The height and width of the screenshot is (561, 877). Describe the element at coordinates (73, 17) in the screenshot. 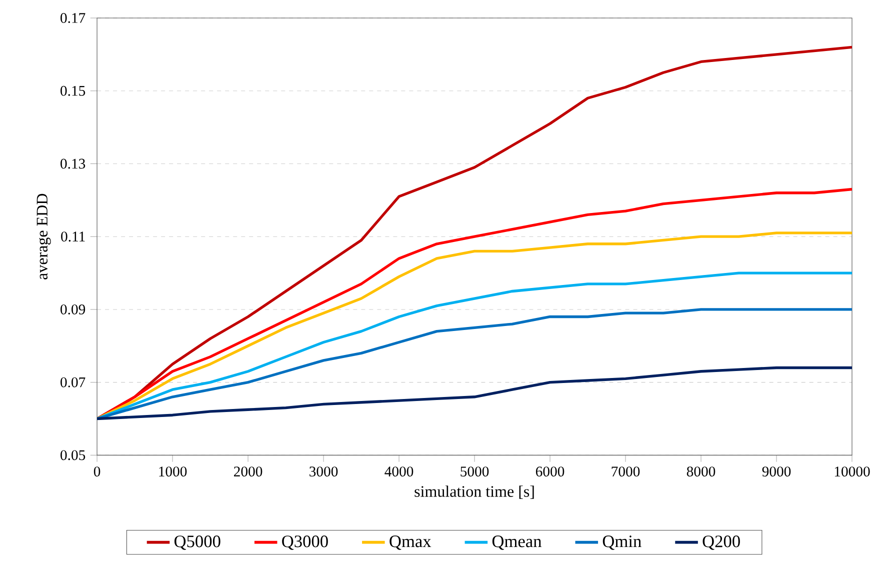

I see `y-tick-label: 0.17` at that location.